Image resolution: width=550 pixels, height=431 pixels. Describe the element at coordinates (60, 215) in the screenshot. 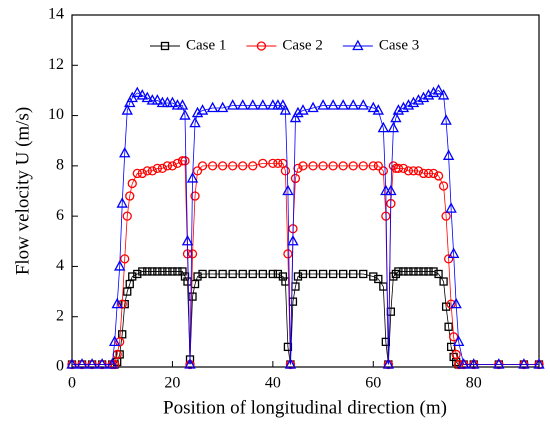

I see `y-tick-label: 6` at that location.